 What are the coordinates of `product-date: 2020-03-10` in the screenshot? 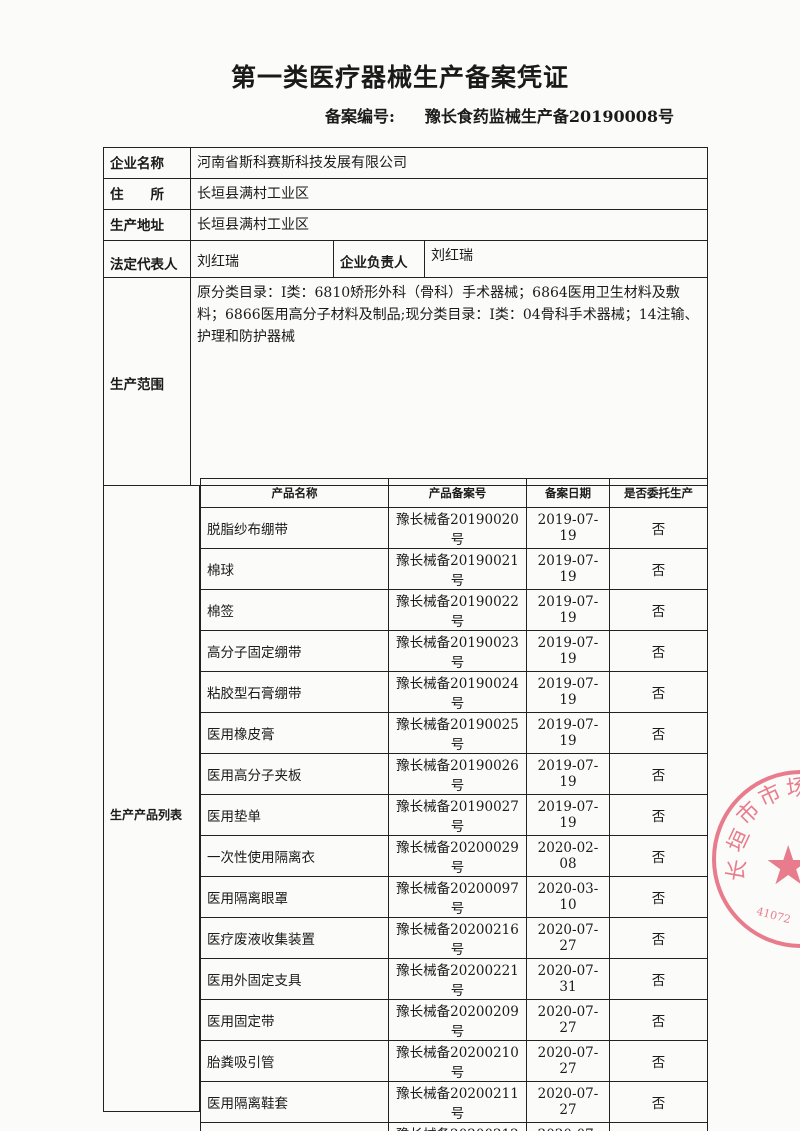 It's located at (568, 897).